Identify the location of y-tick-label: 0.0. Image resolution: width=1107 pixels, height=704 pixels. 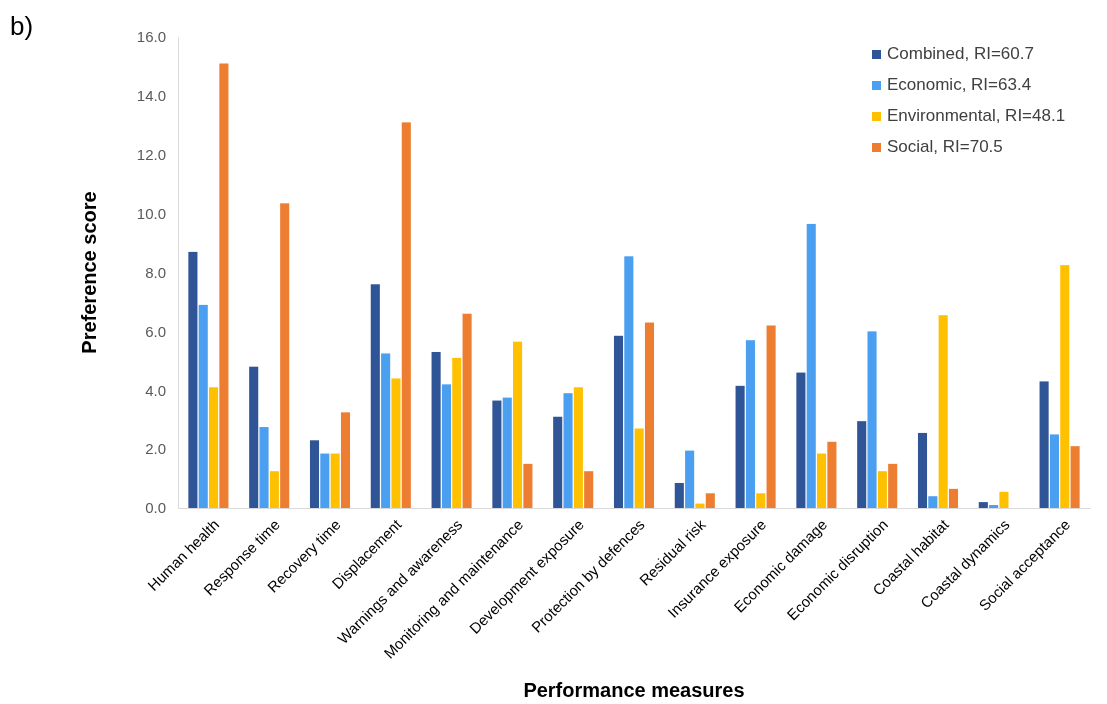
(155, 508).